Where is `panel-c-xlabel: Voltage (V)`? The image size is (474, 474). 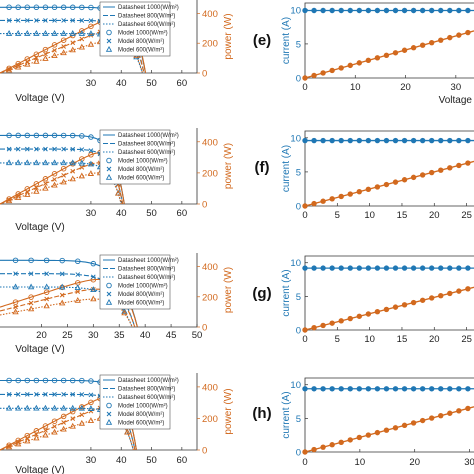 panel-c-xlabel: Voltage (V) is located at coordinates (39, 349).